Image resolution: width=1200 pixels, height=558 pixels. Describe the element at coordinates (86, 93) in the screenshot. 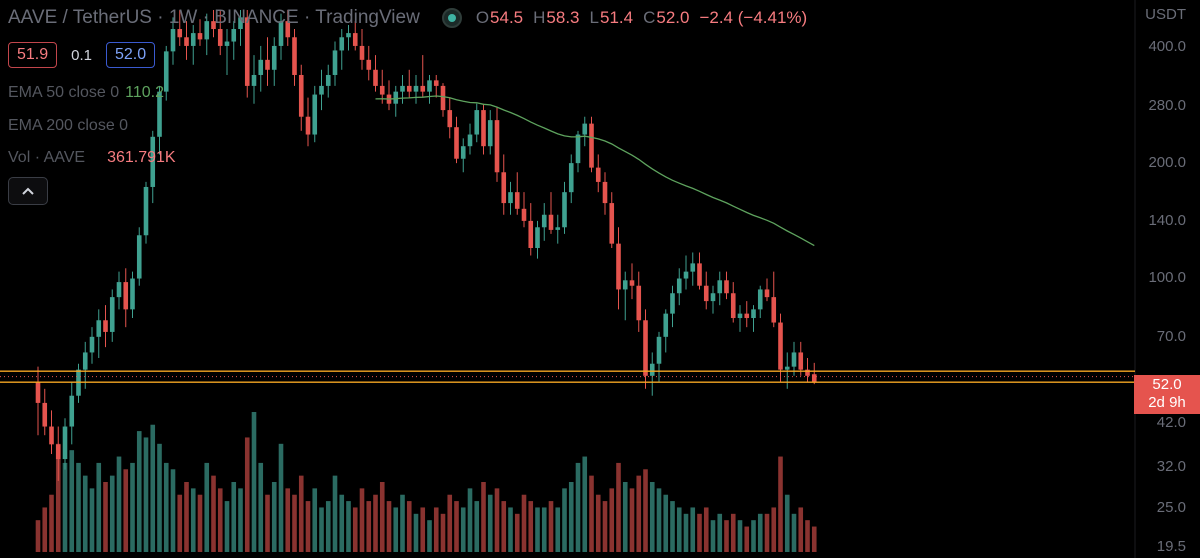

I see `ema50-legend: EMA 50 close 0 110.2` at that location.